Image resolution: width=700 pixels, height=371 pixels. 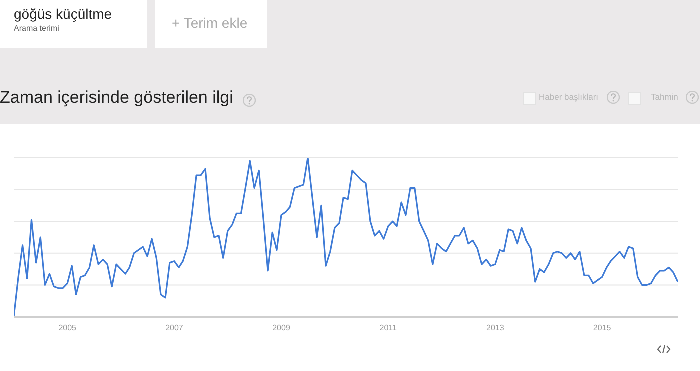 What do you see at coordinates (117, 98) in the screenshot?
I see `chart-title: Zaman içerisinde gösterilen ilgi` at bounding box center [117, 98].